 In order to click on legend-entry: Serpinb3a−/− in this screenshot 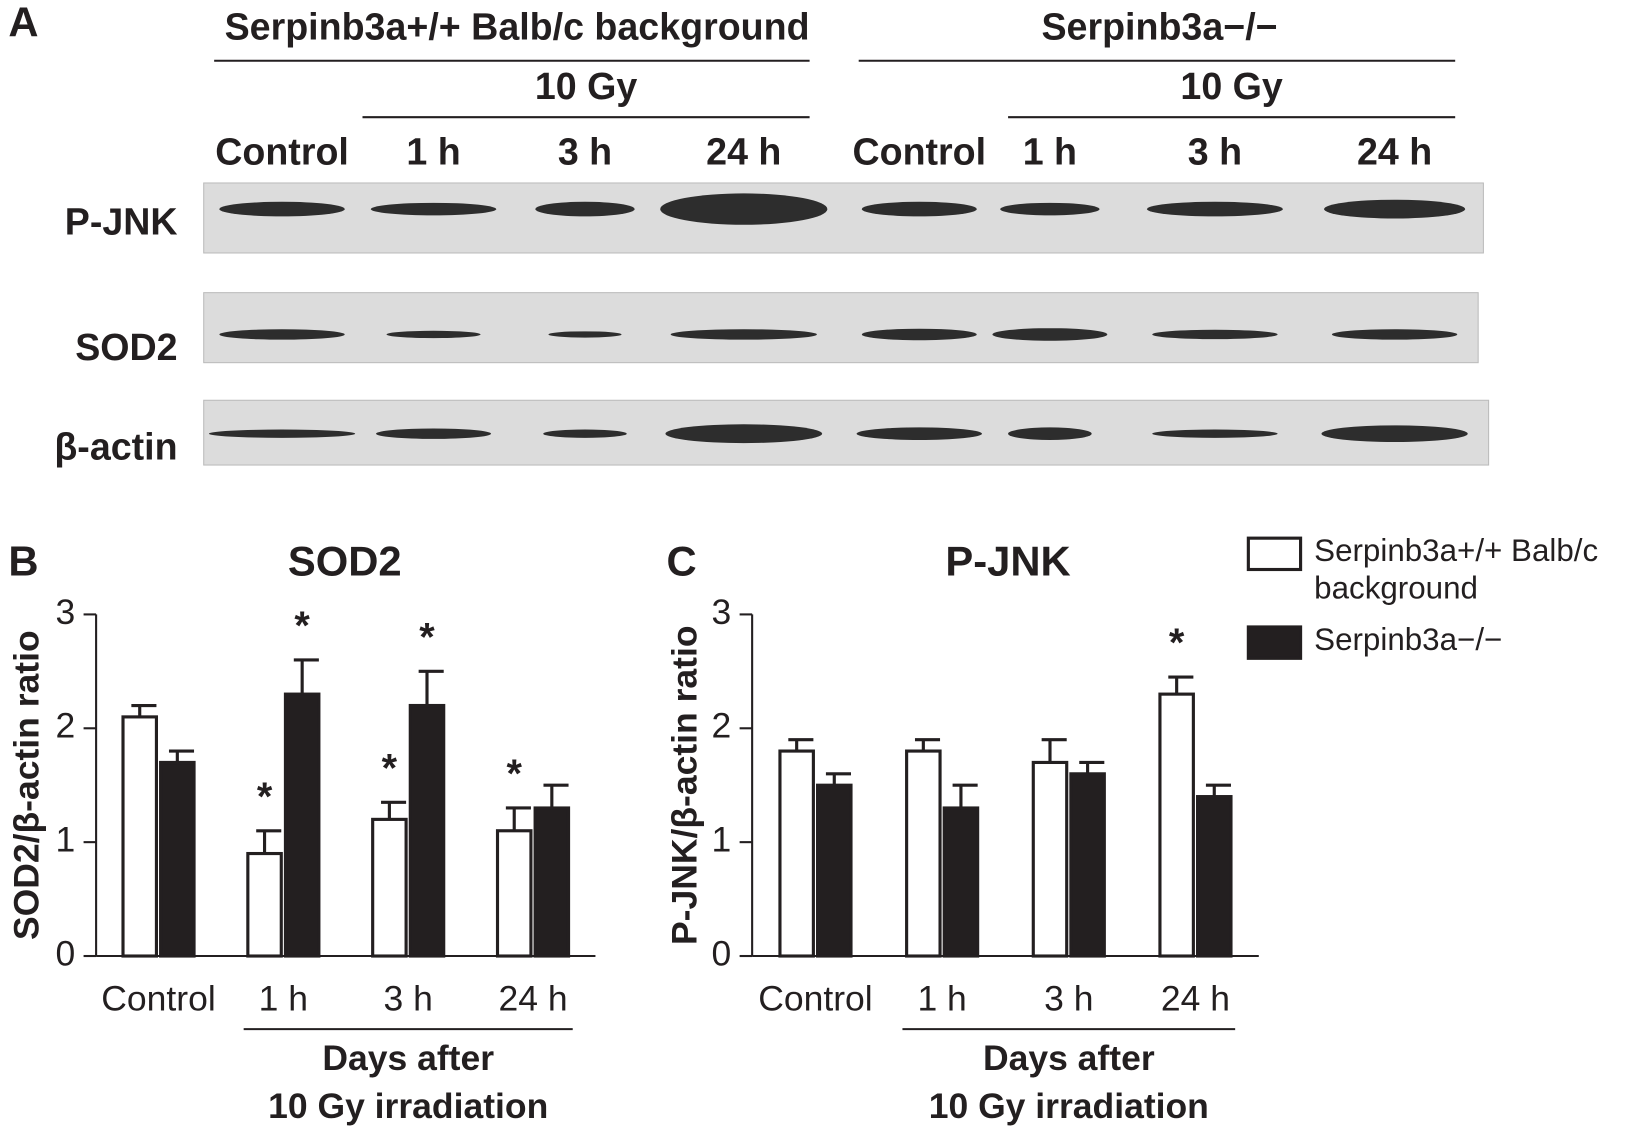, I will do `click(1408, 640)`.